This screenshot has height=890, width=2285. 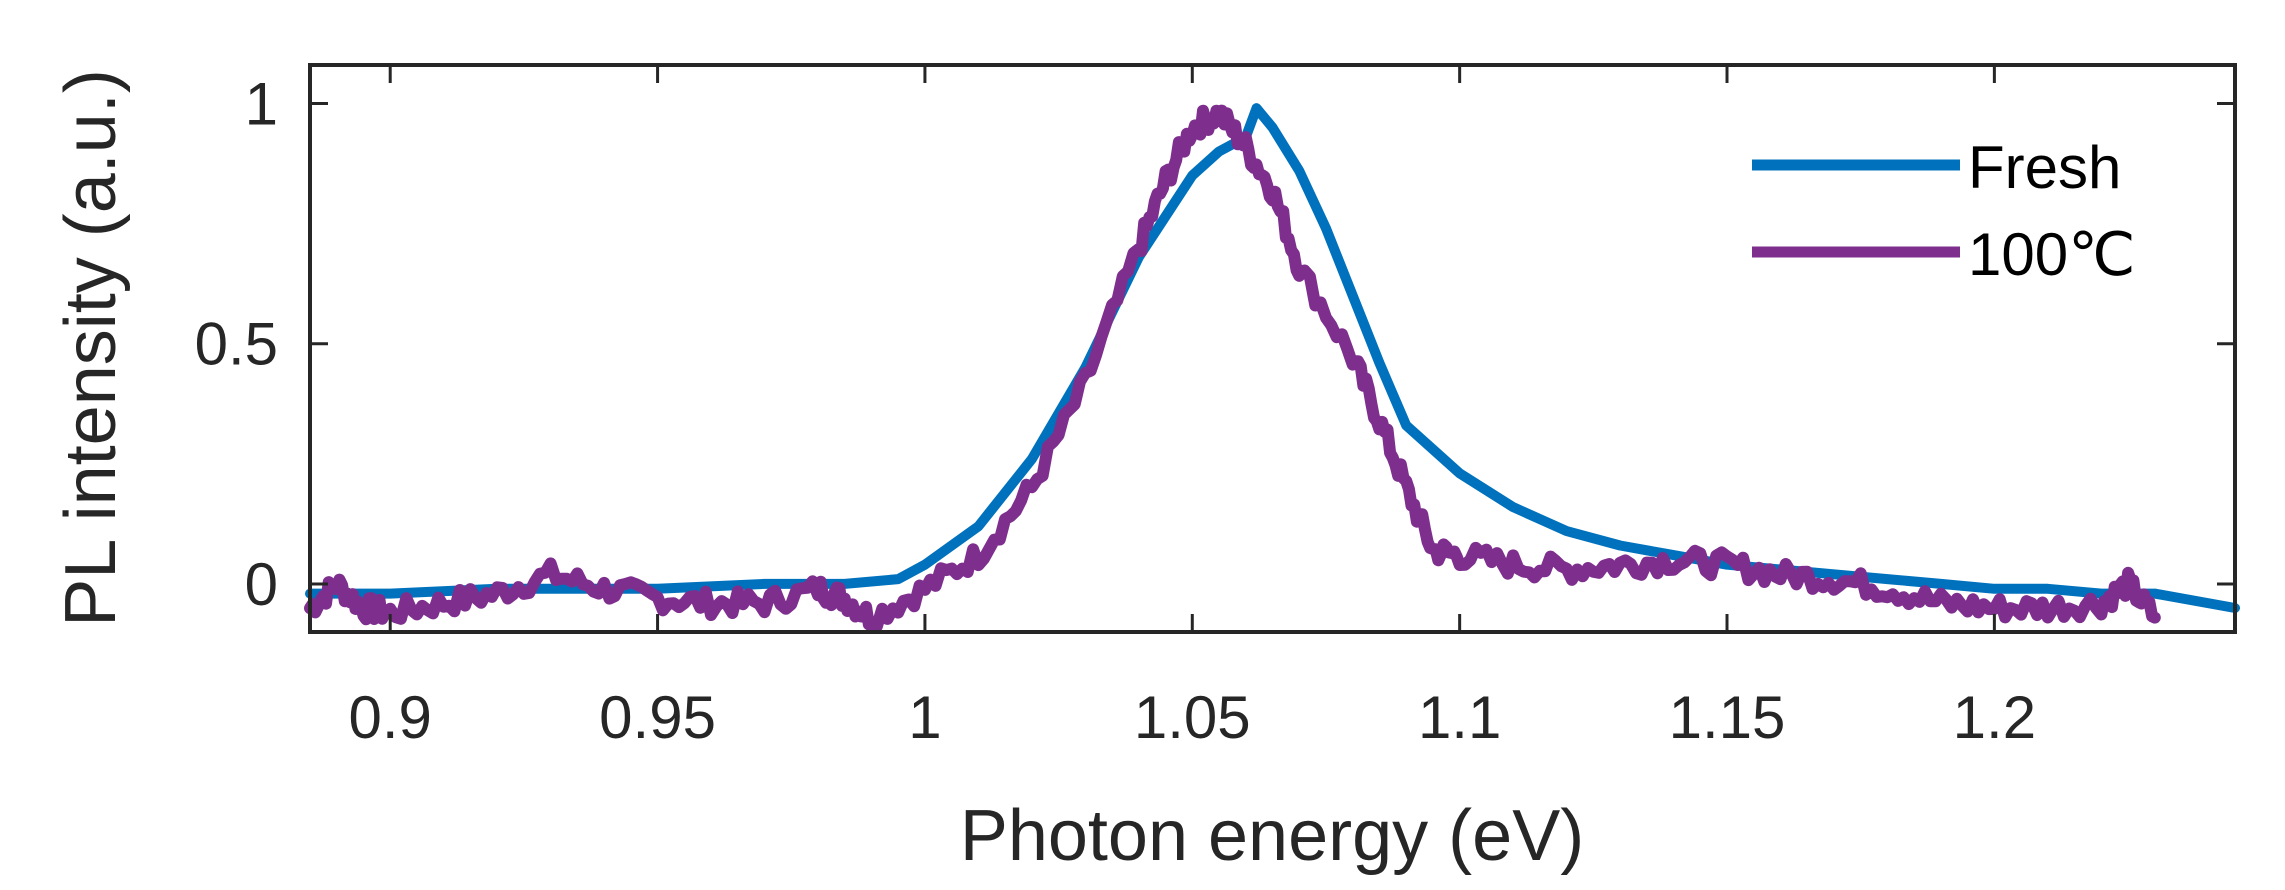 I want to click on x-tick-label: 1.1, so click(x=1459, y=717).